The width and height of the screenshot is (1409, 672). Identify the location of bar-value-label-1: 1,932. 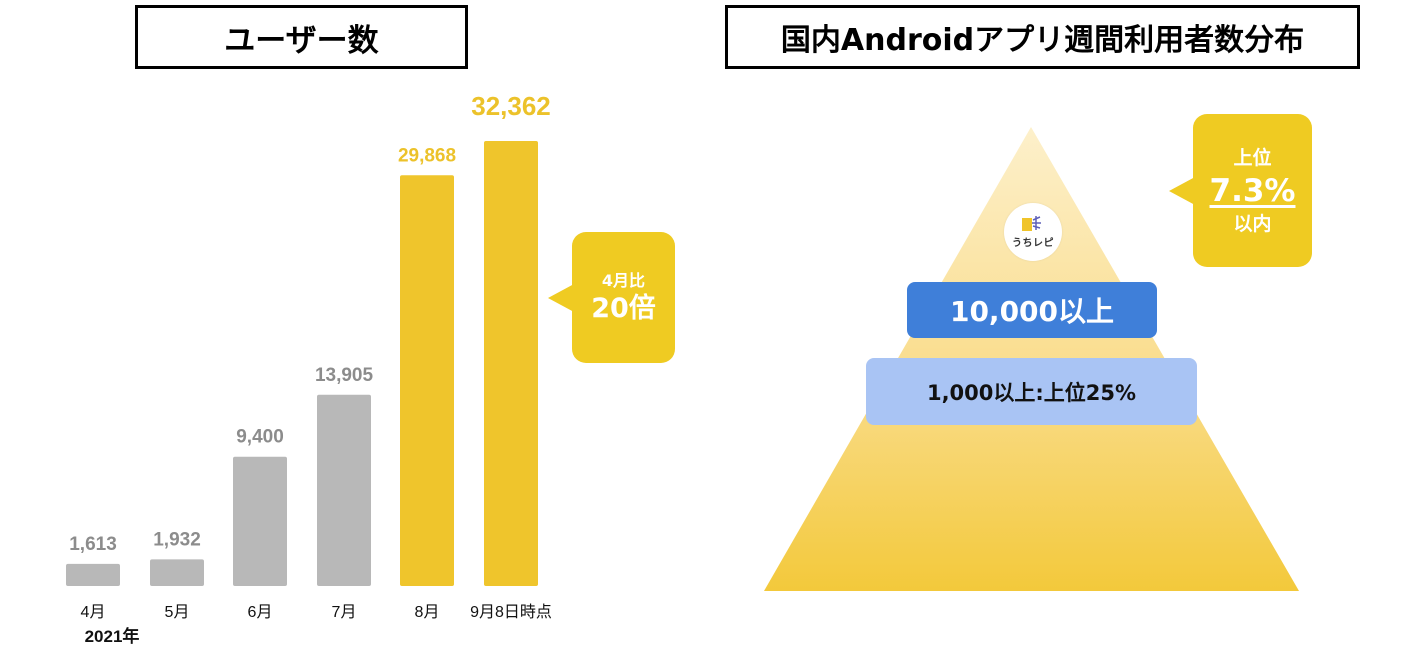
(177, 539).